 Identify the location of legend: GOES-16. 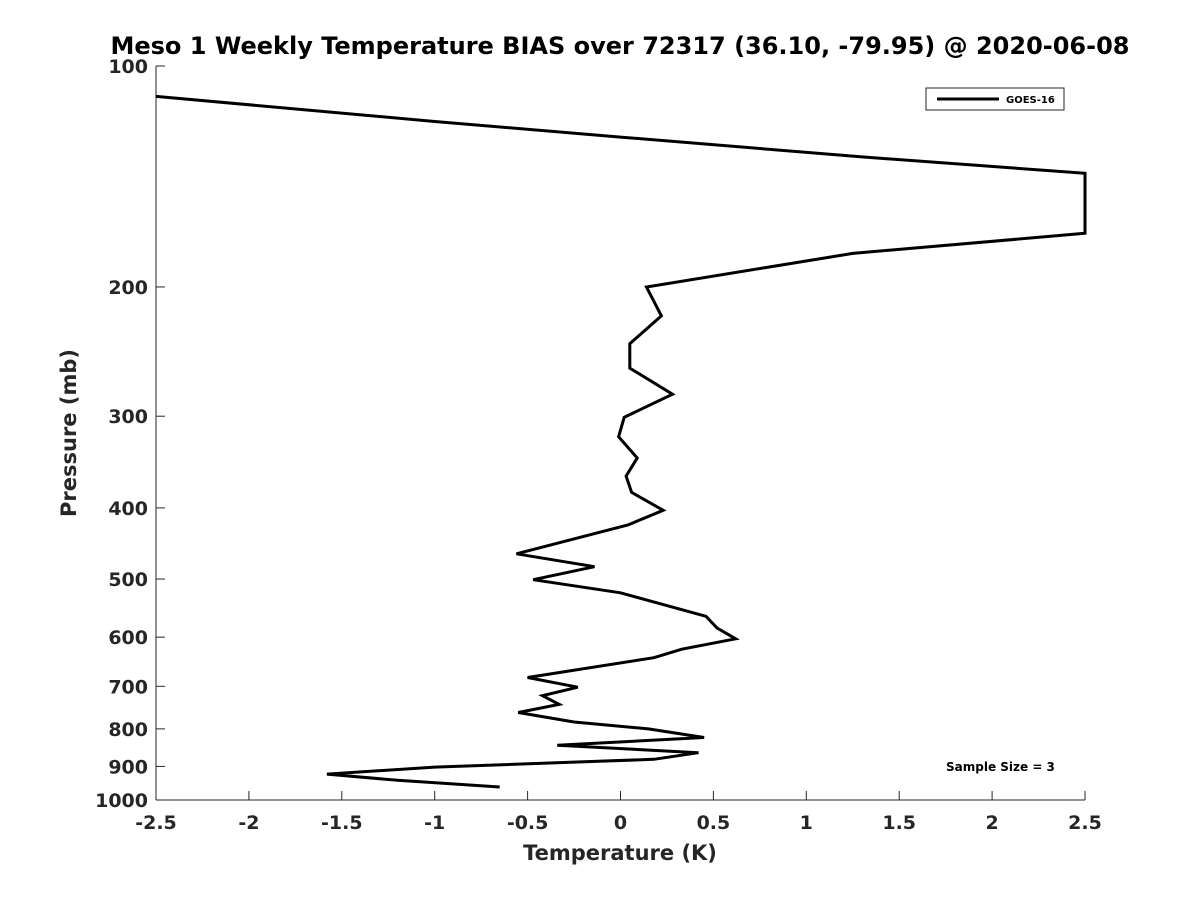
(995, 99).